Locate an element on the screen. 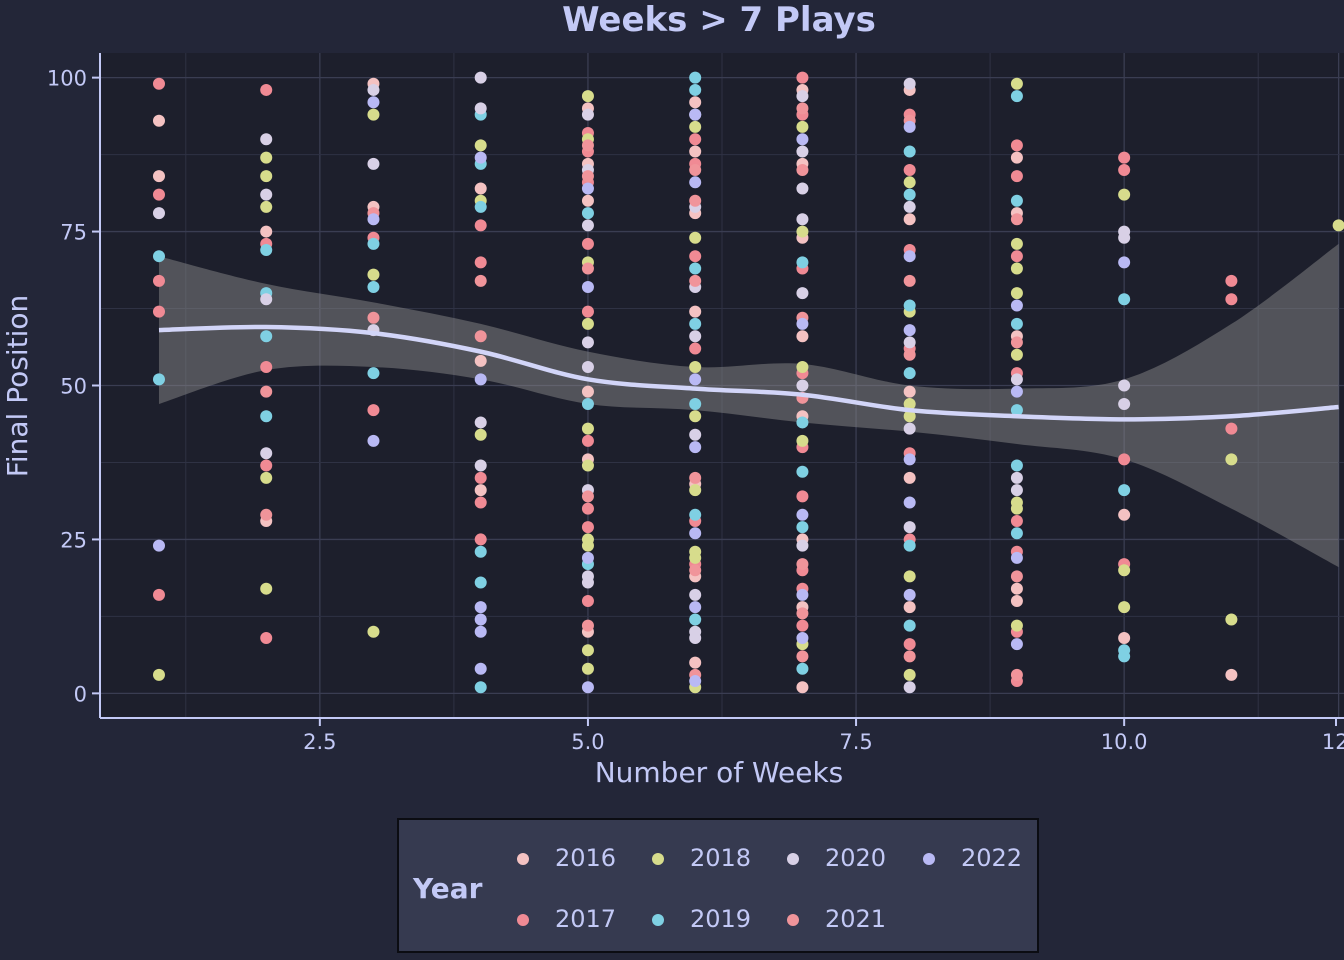  legend-title: Year is located at coordinates (448, 888).